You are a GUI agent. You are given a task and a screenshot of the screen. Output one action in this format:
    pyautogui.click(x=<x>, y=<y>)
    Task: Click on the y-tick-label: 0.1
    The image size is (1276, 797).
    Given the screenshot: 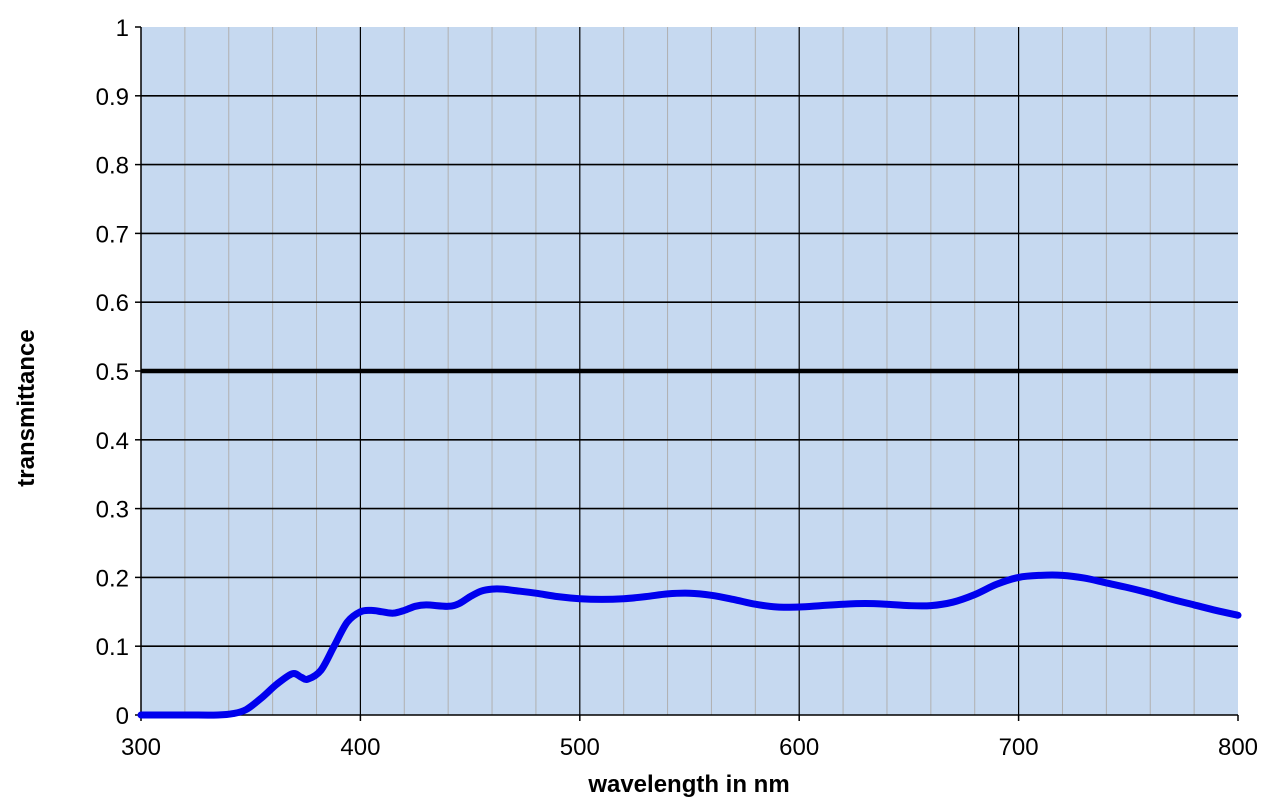 What is the action you would take?
    pyautogui.click(x=112, y=647)
    